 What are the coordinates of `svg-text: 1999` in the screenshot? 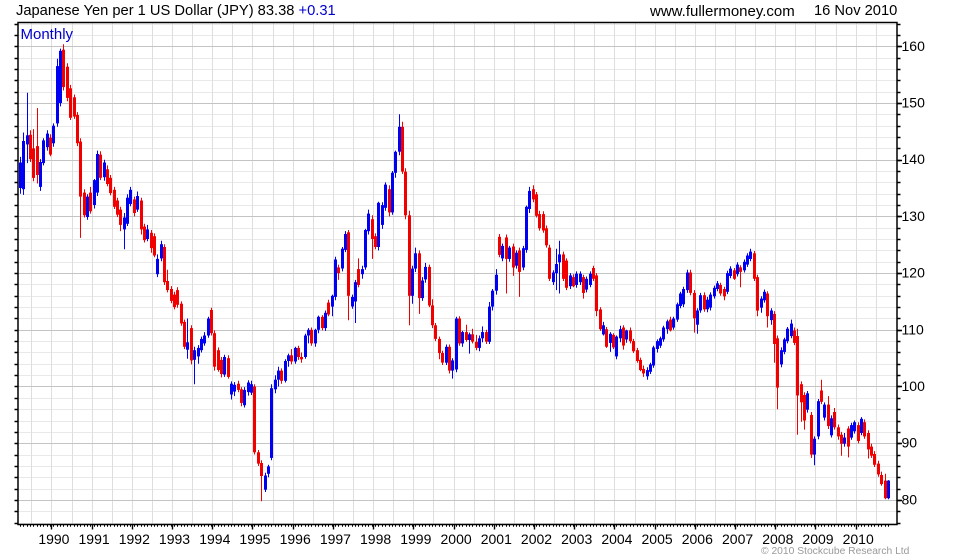 It's located at (415, 539).